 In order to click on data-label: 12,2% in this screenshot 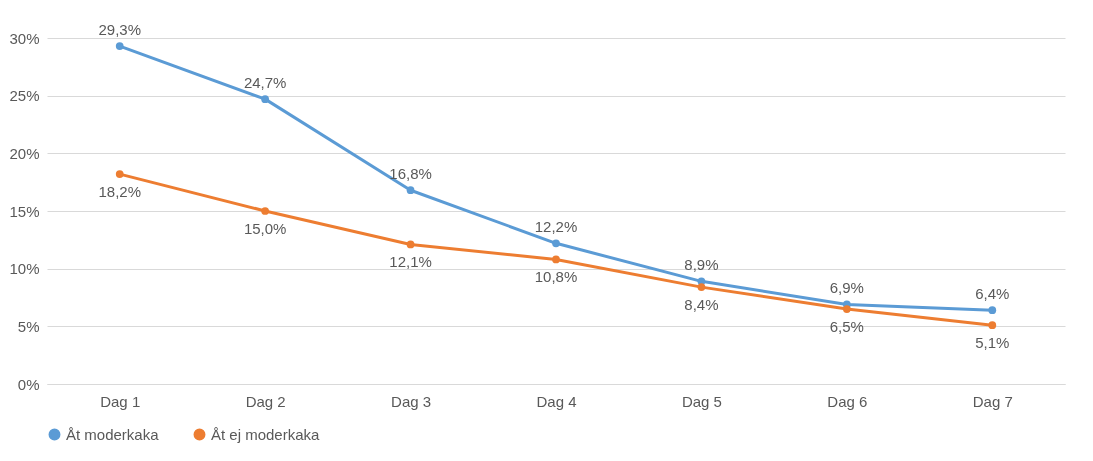, I will do `click(556, 227)`.